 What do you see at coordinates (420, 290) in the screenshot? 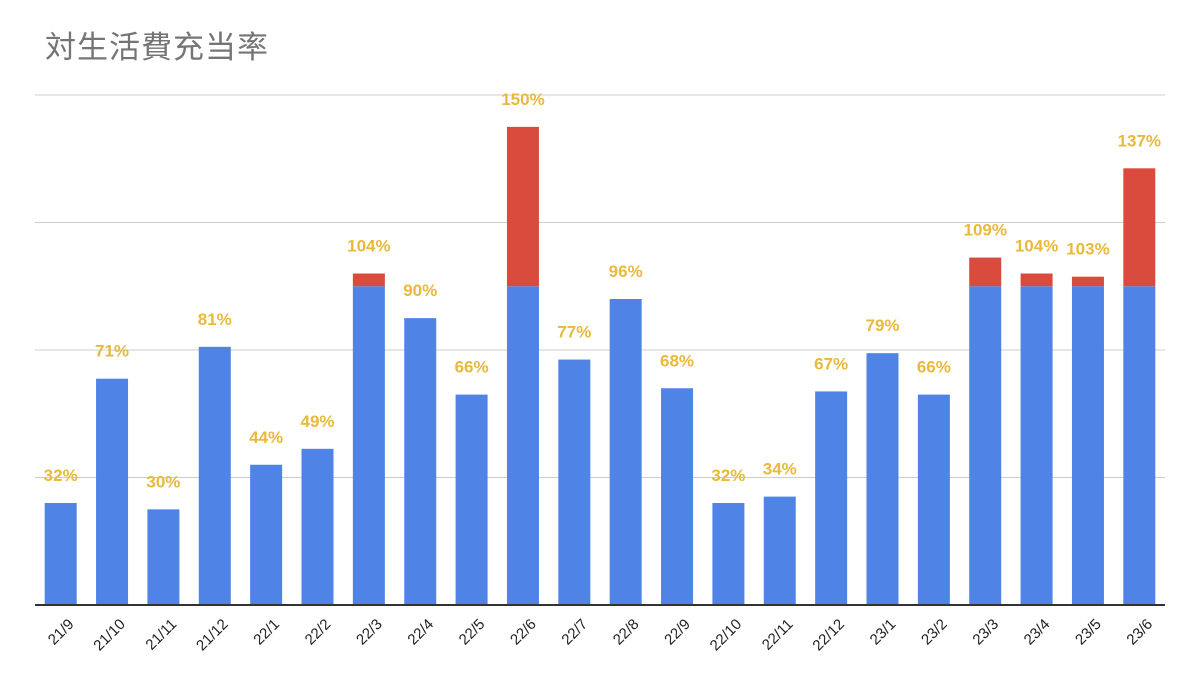
I see `data-label: 90%` at bounding box center [420, 290].